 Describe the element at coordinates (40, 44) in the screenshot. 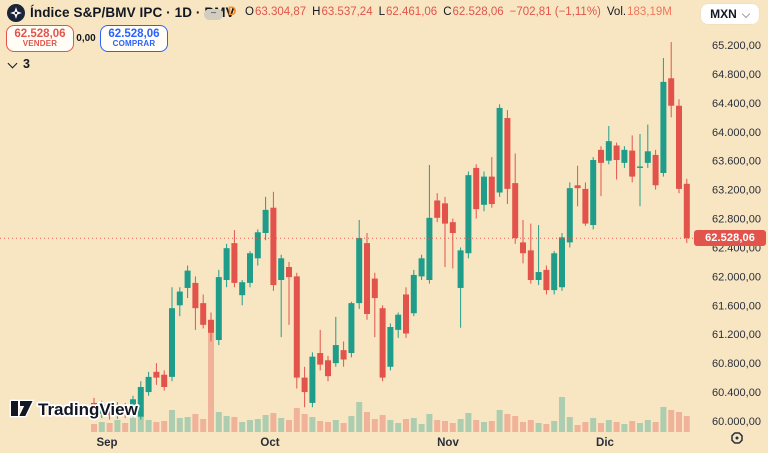

I see `sell-label: VENDER` at that location.